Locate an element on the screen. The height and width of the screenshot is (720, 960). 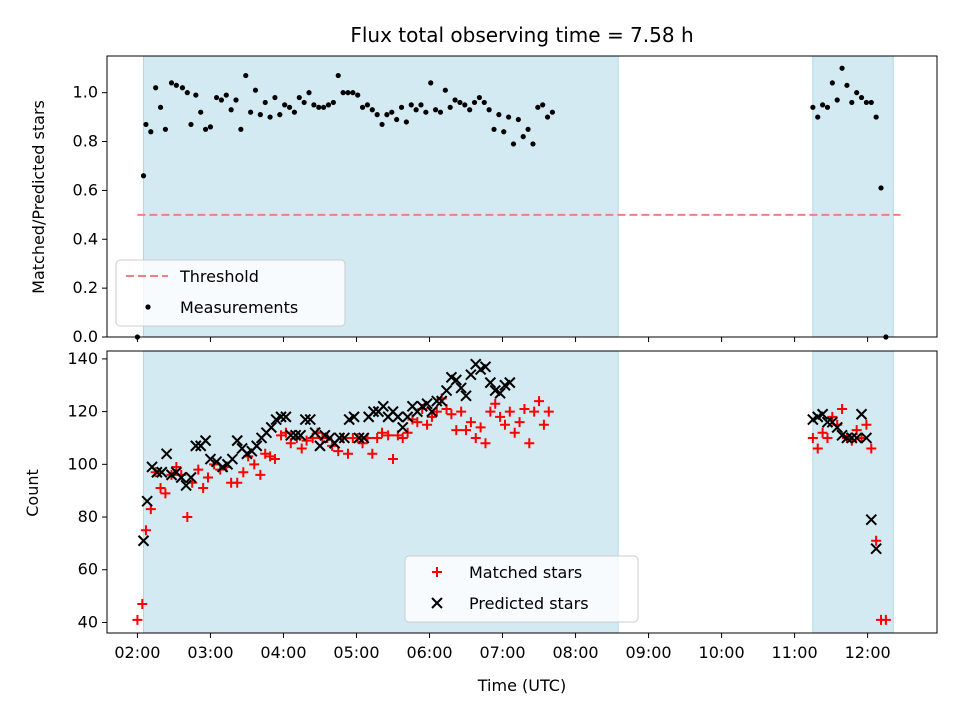
ylabel-ratio: Matched/Predicted stars is located at coordinates (38, 197).